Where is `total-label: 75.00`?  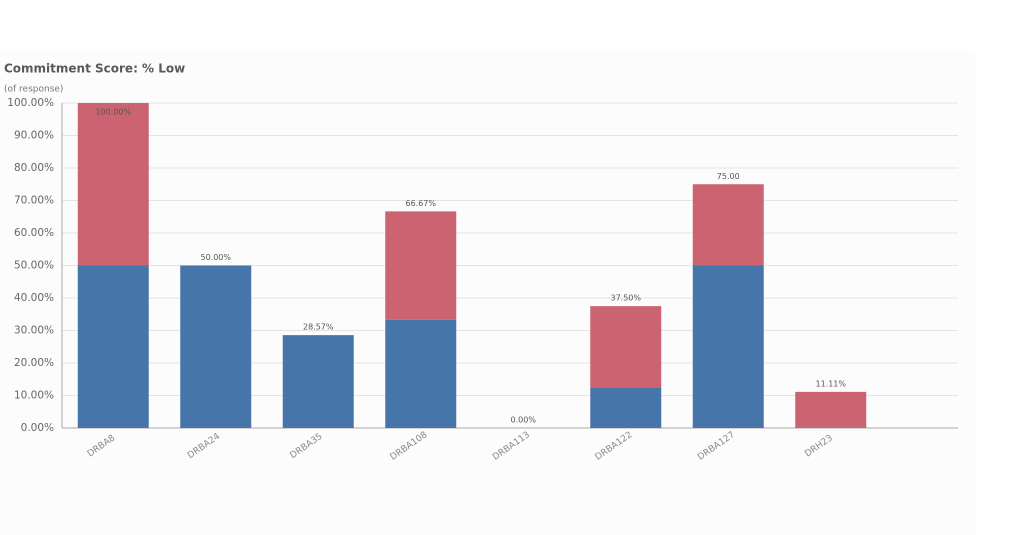
total-label: 75.00 is located at coordinates (728, 176).